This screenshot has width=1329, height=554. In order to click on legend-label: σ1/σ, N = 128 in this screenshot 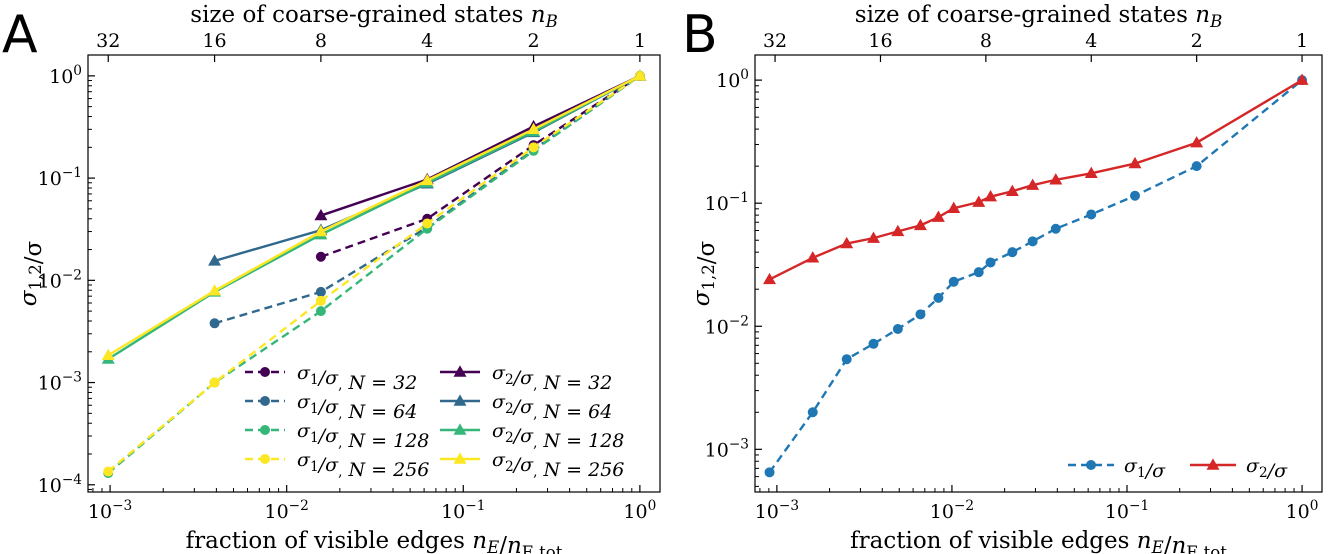, I will do `click(363, 436)`.